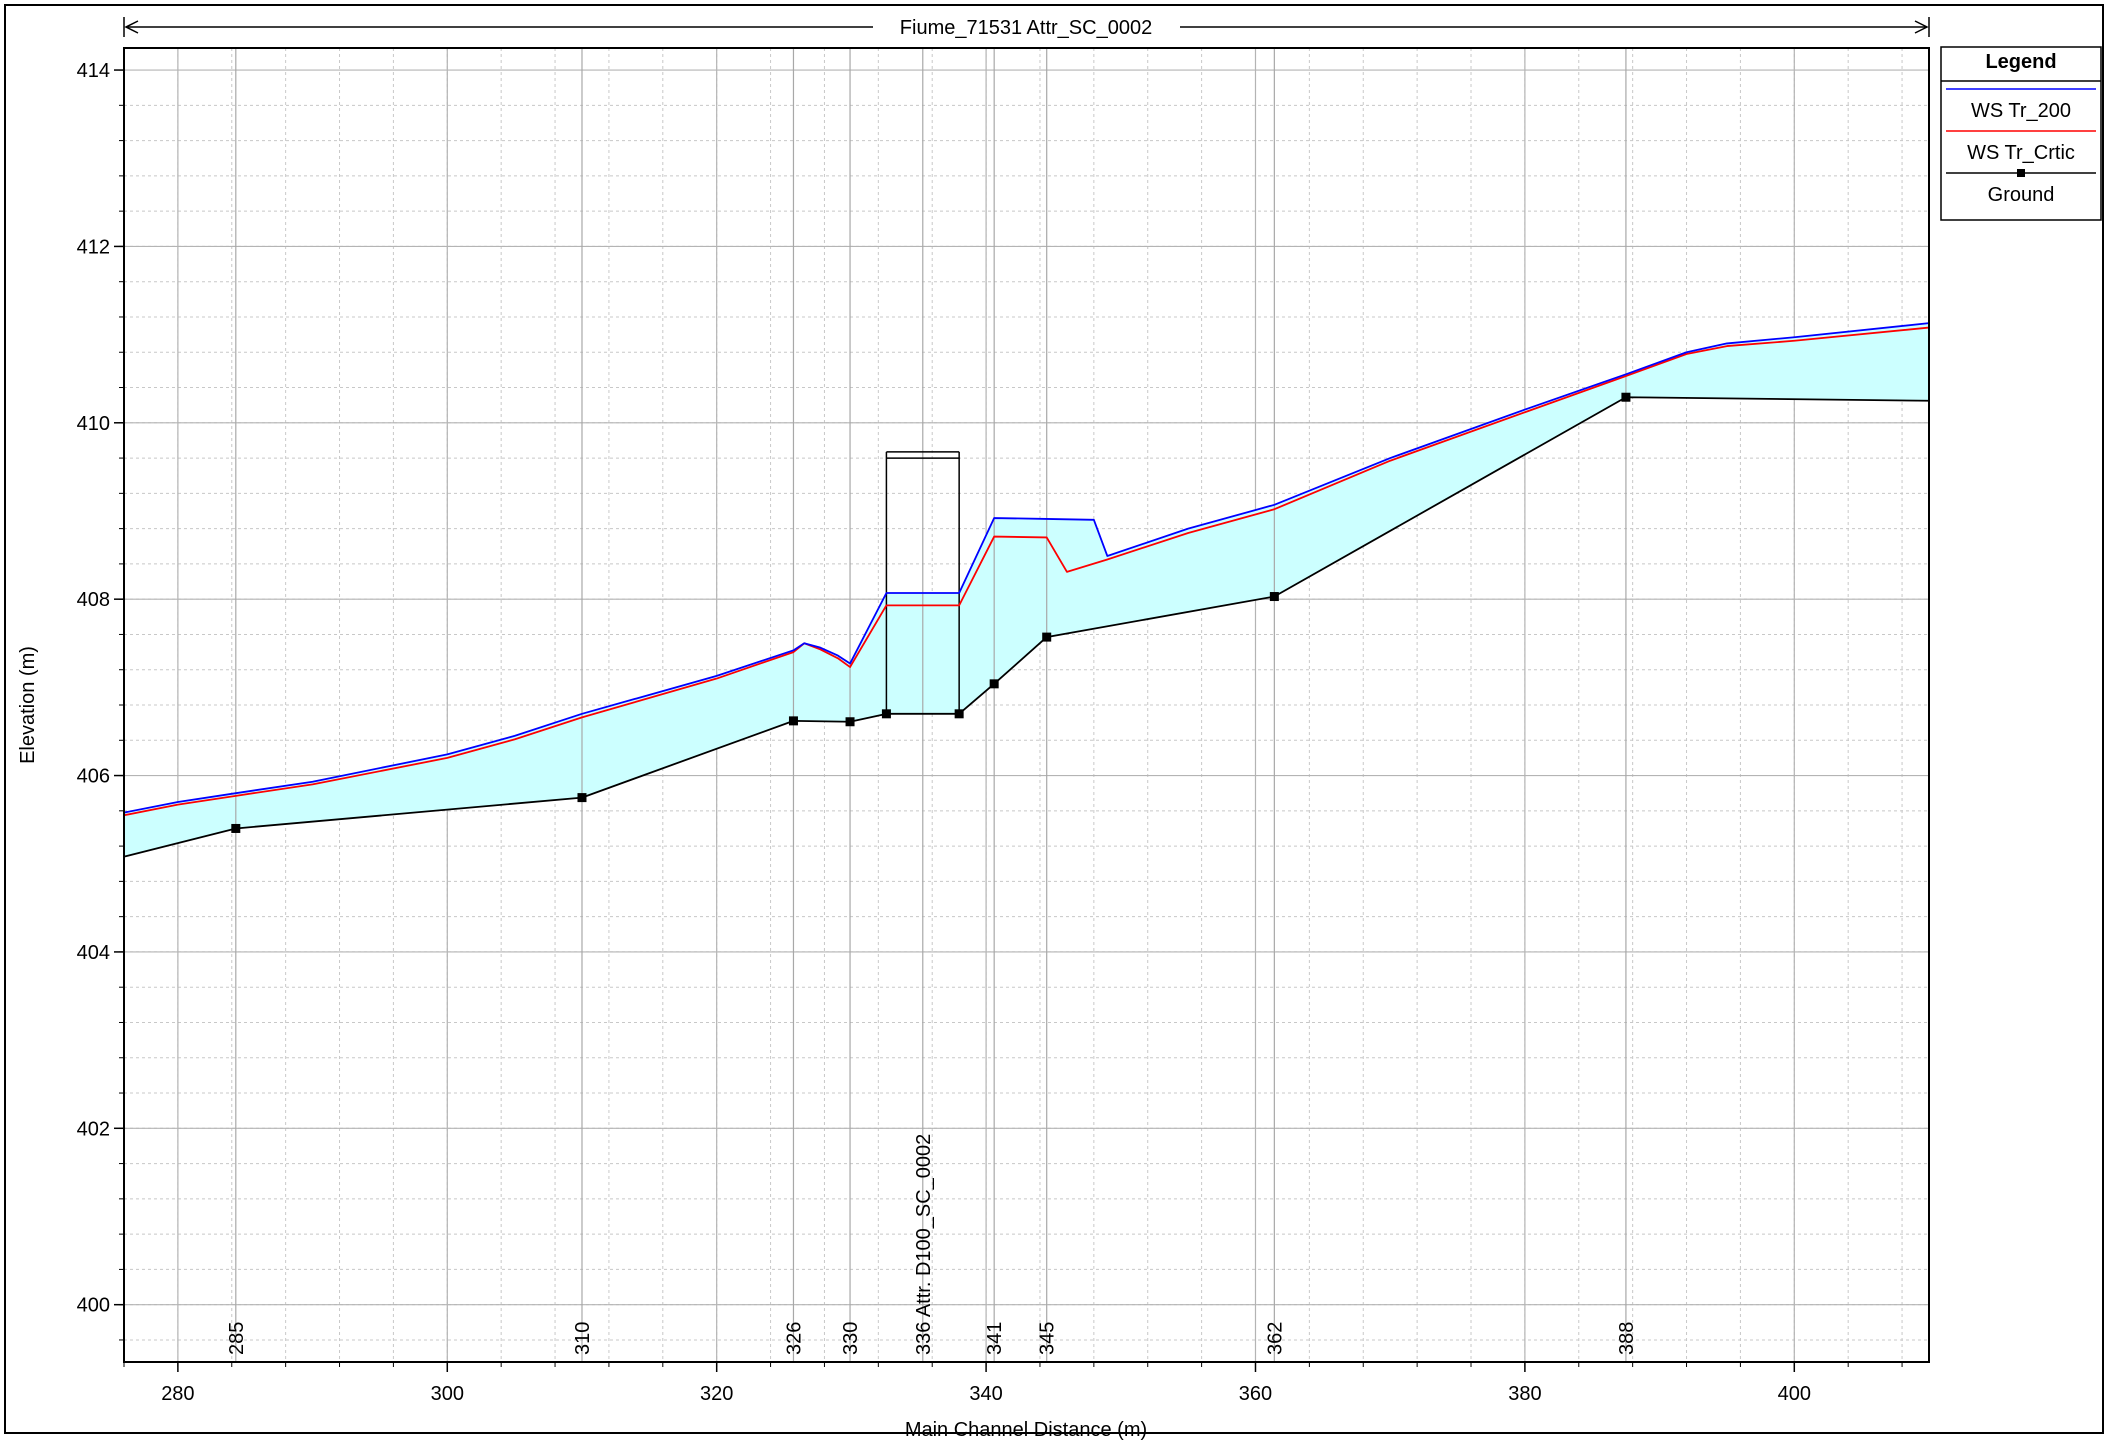  I want to click on x-tick-label: 320, so click(716, 1394).